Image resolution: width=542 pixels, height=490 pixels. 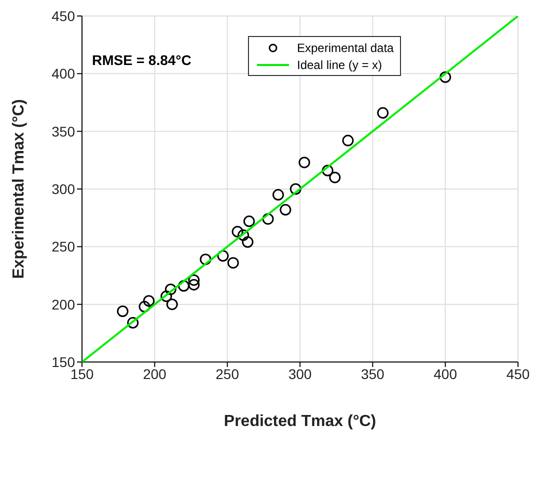 What do you see at coordinates (142, 60) in the screenshot?
I see `annotation: RMSE = 8.84°C` at bounding box center [142, 60].